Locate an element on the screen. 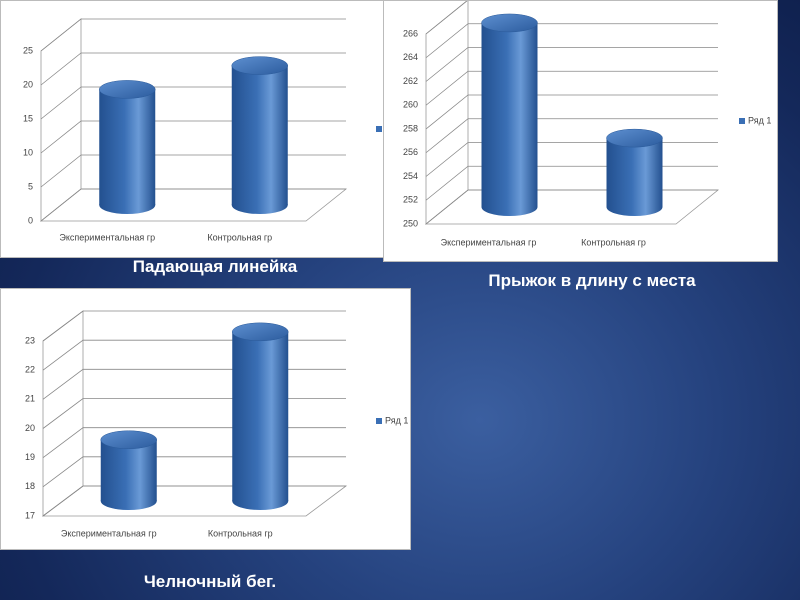 The height and width of the screenshot is (600, 800). y-tick-label: 21 is located at coordinates (30, 399).